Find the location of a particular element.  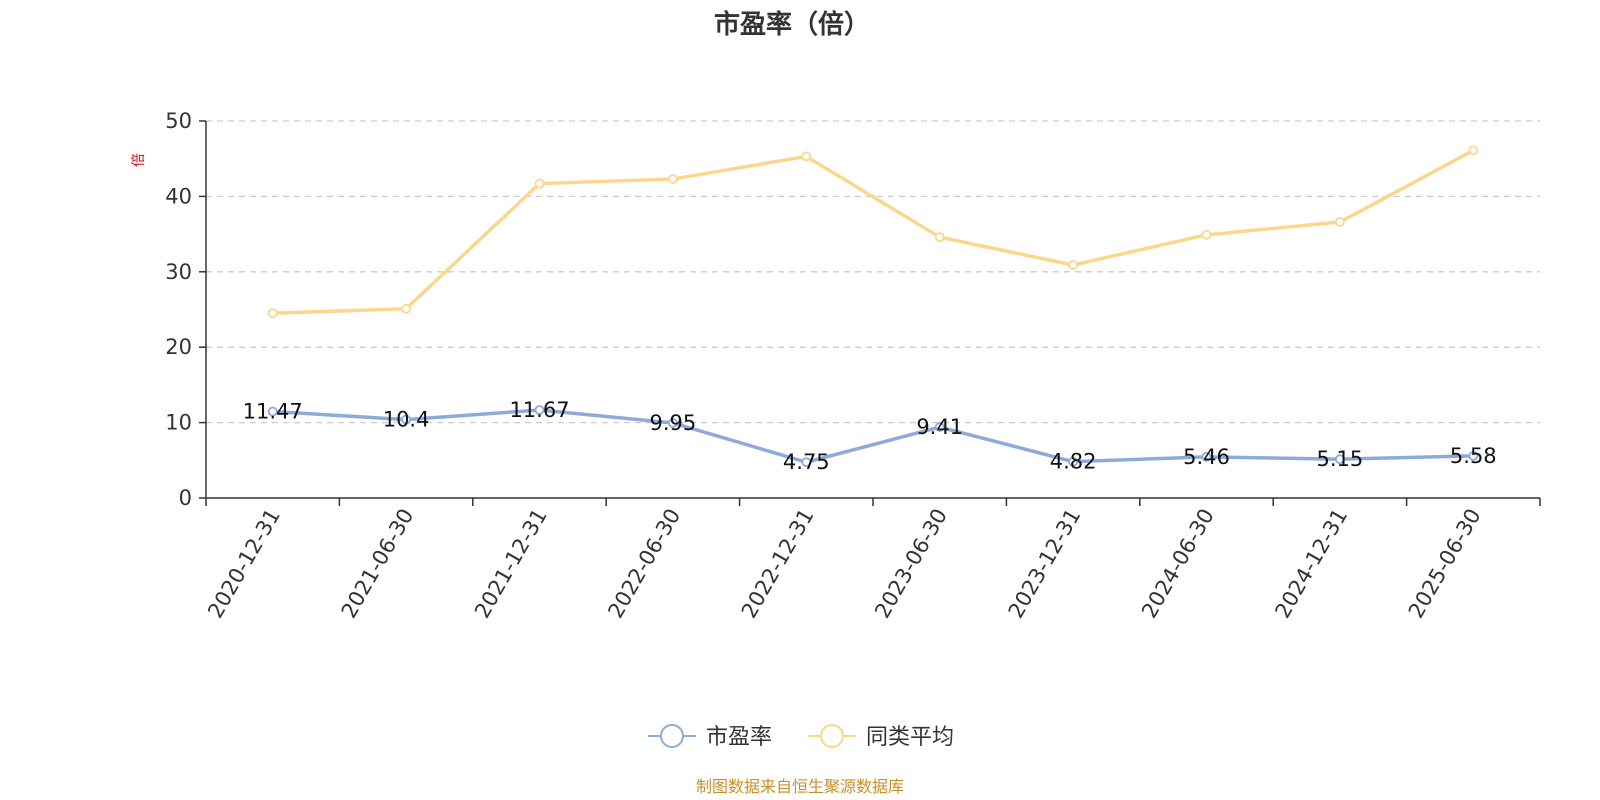

source-note: 制图数据来自恒生聚源数据库 is located at coordinates (800, 786).